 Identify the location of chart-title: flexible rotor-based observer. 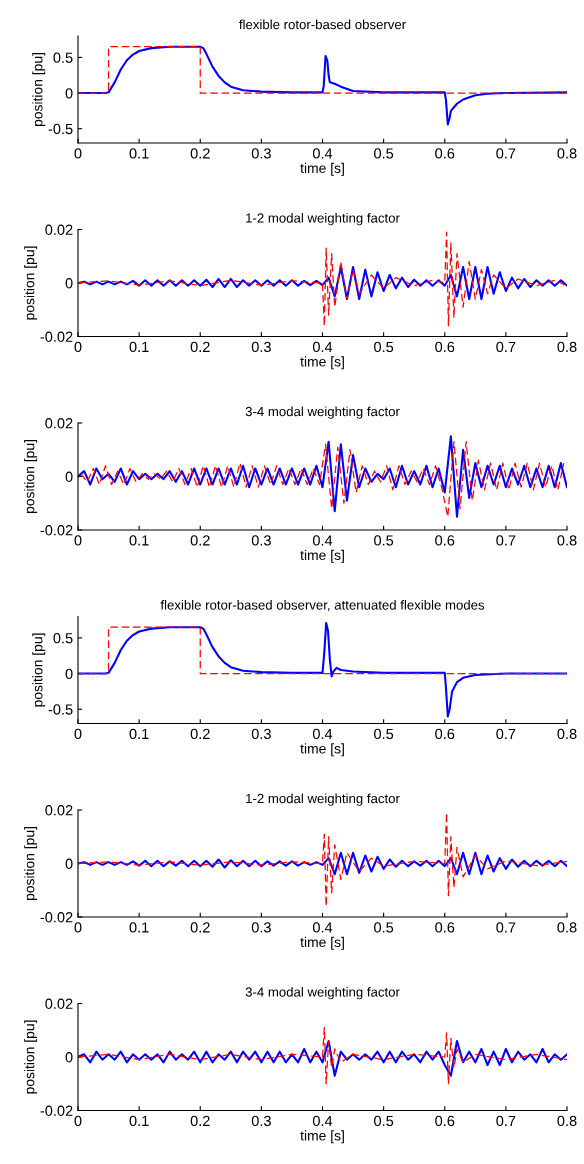
(322, 24).